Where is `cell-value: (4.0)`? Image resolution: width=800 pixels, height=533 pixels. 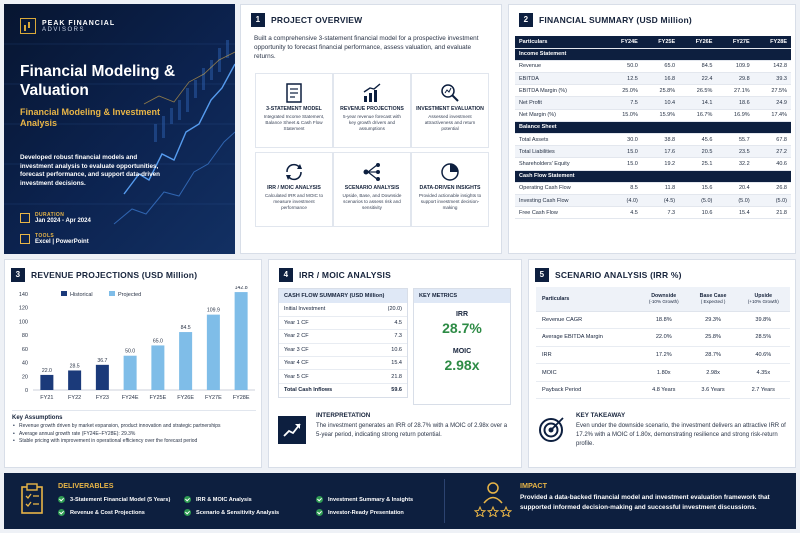 cell-value: (4.0) is located at coordinates (623, 201).